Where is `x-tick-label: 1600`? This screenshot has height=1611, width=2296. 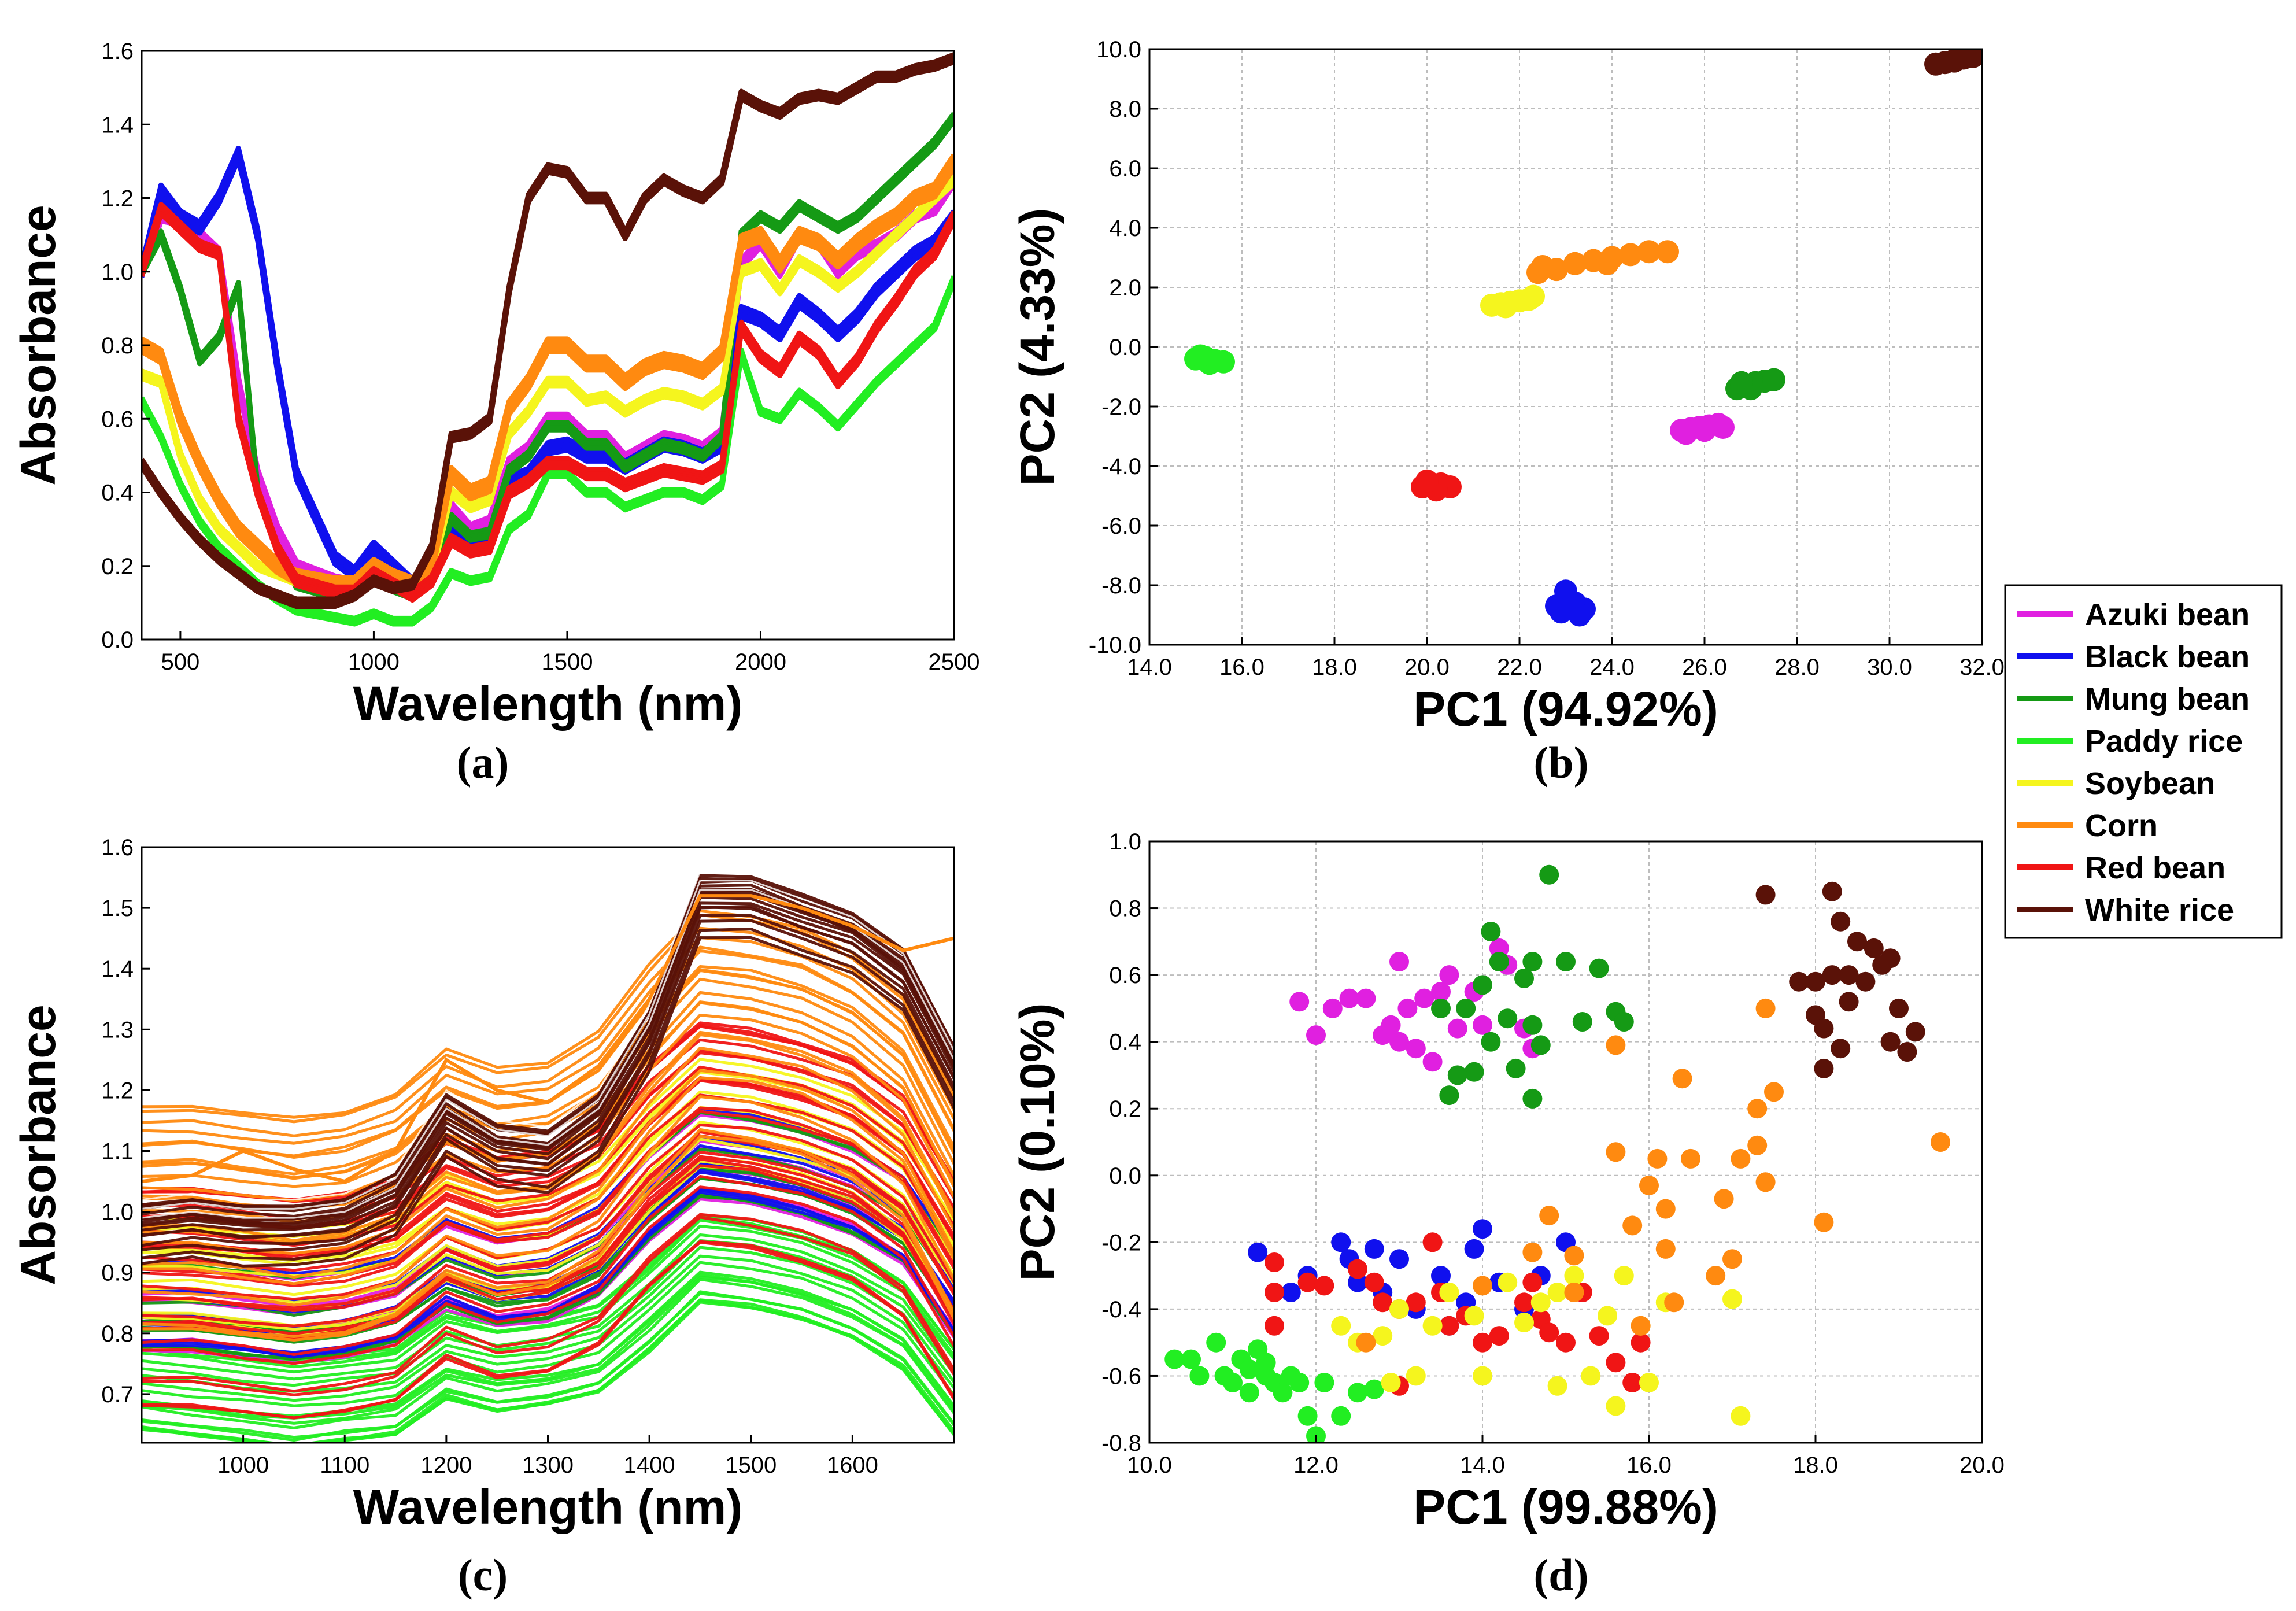
x-tick-label: 1600 is located at coordinates (852, 1465).